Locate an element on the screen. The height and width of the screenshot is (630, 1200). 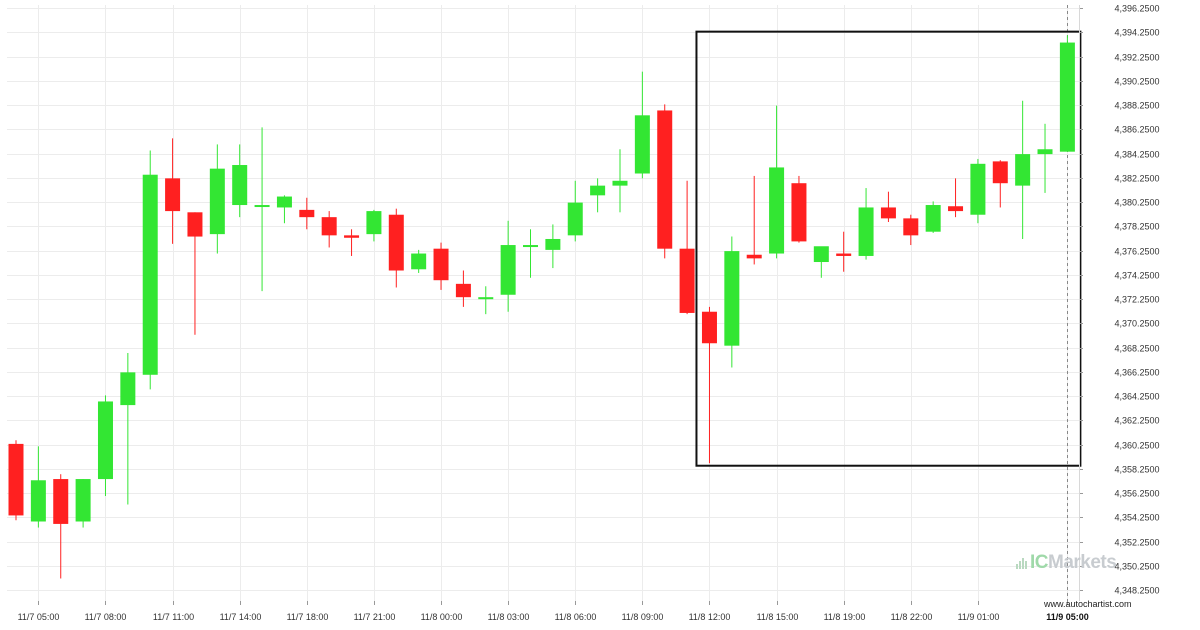
y-tick-label: 4,392.2500 is located at coordinates (1136, 58).